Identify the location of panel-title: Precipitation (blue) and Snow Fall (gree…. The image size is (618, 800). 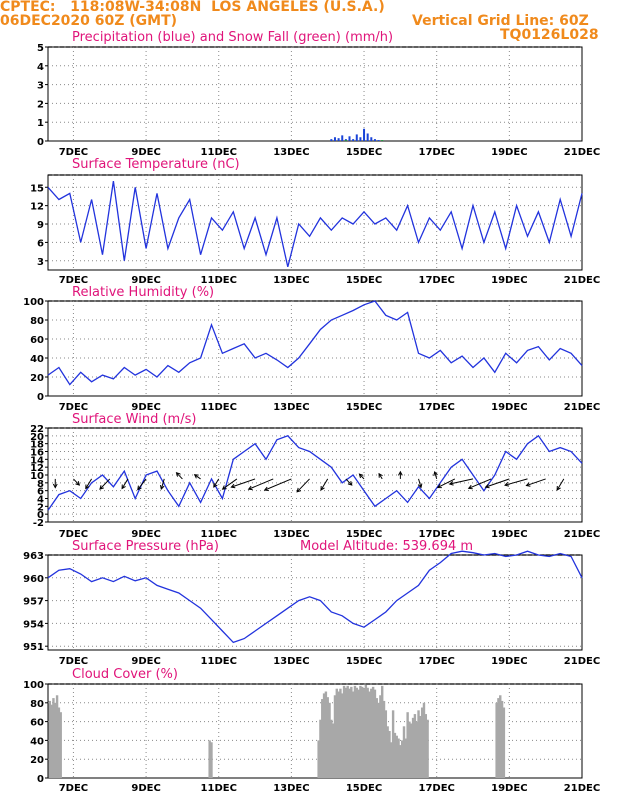
(232, 37).